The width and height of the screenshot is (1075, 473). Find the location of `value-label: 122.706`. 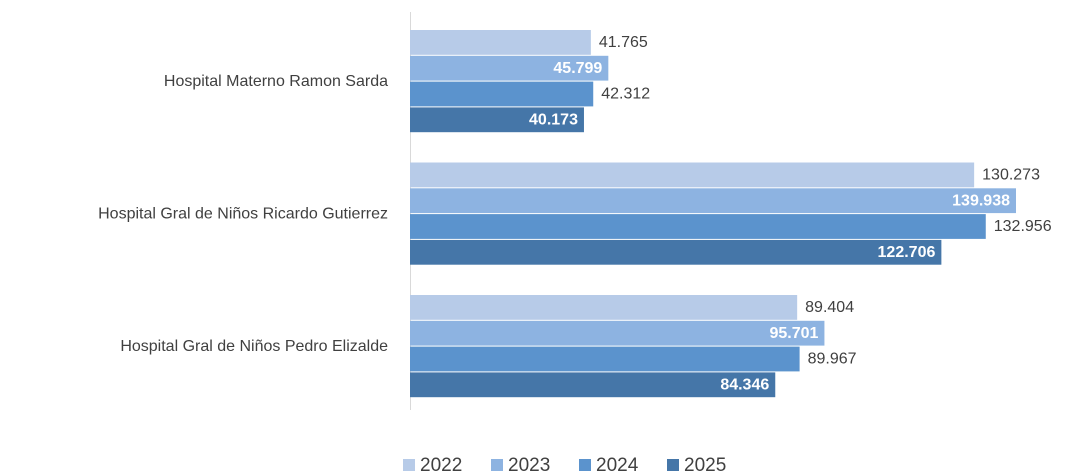

value-label: 122.706 is located at coordinates (907, 252).